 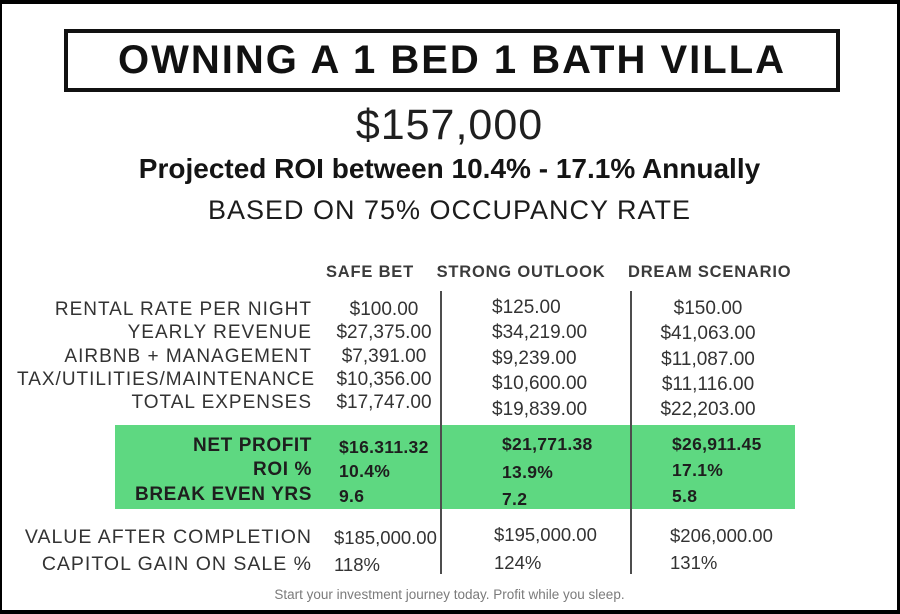 I want to click on cell-strong-total-expenses: $19,839.00, so click(x=540, y=409).